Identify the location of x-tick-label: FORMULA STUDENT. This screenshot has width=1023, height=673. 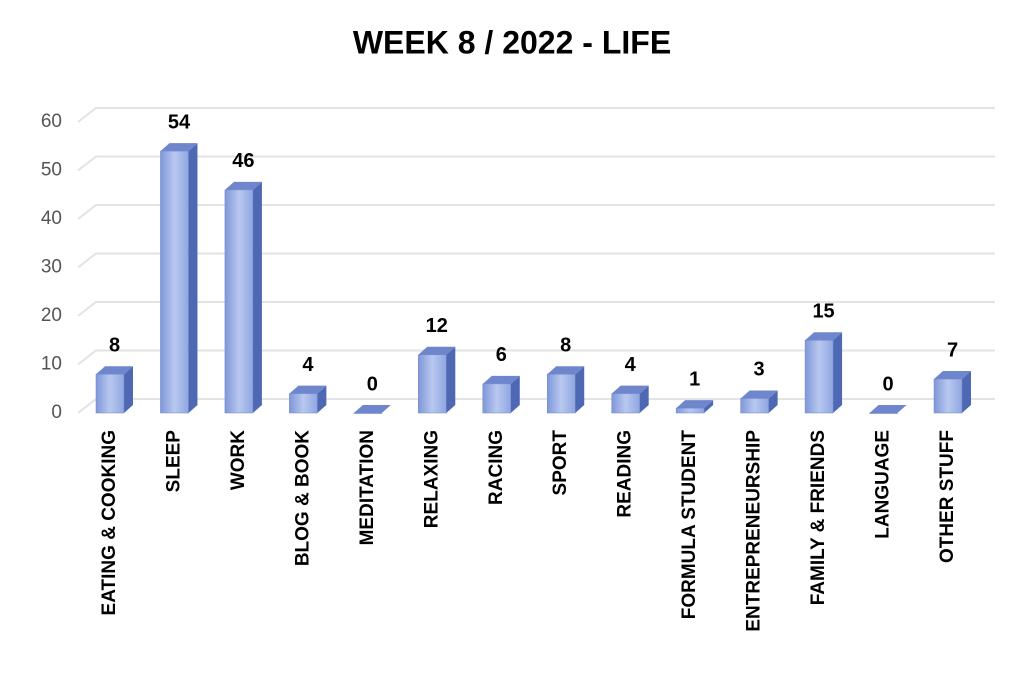
(689, 525).